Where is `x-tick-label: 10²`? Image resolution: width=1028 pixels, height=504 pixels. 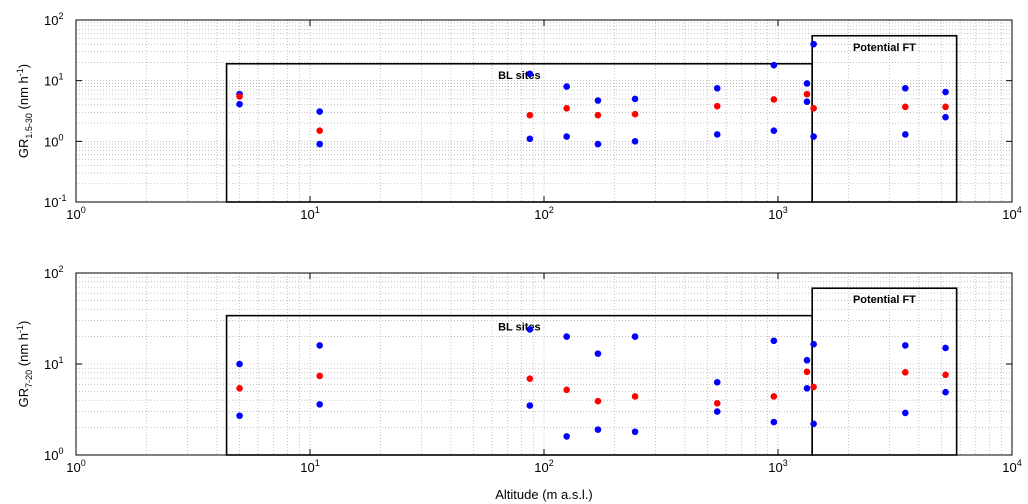 x-tick-label: 10² is located at coordinates (543, 466).